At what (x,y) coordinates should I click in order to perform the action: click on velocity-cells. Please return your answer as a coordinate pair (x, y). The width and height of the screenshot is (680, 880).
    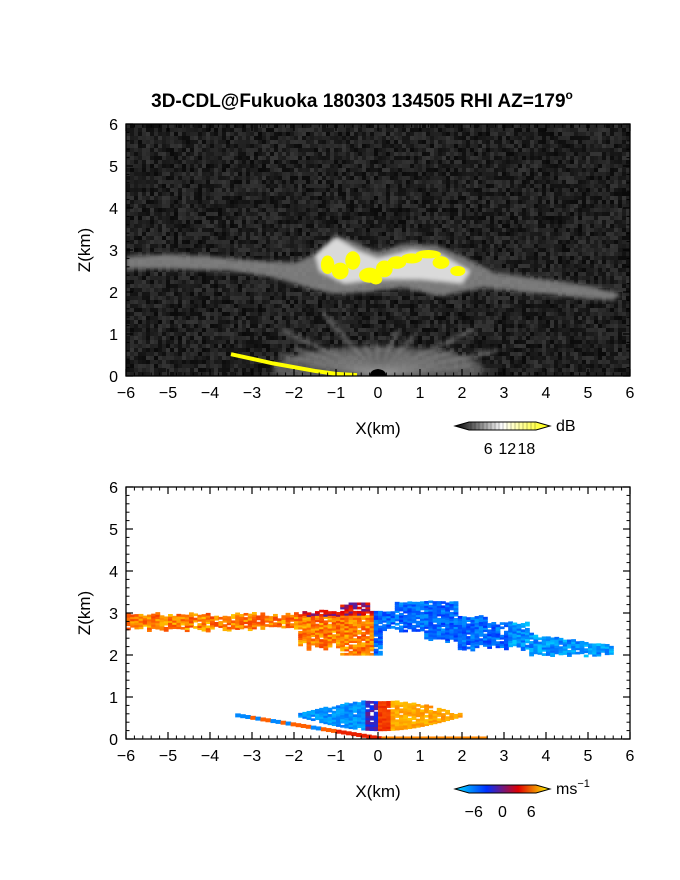
    Looking at the image, I should click on (370, 666).